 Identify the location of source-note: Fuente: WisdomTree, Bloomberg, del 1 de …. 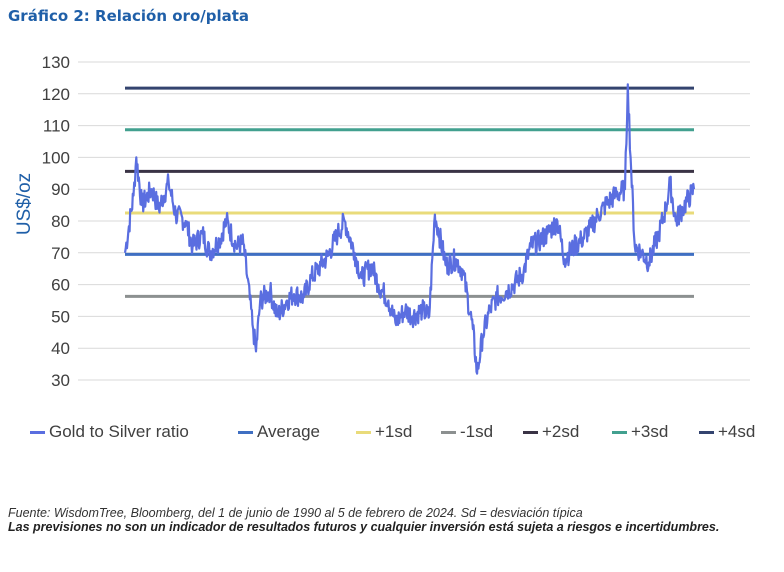
(295, 513).